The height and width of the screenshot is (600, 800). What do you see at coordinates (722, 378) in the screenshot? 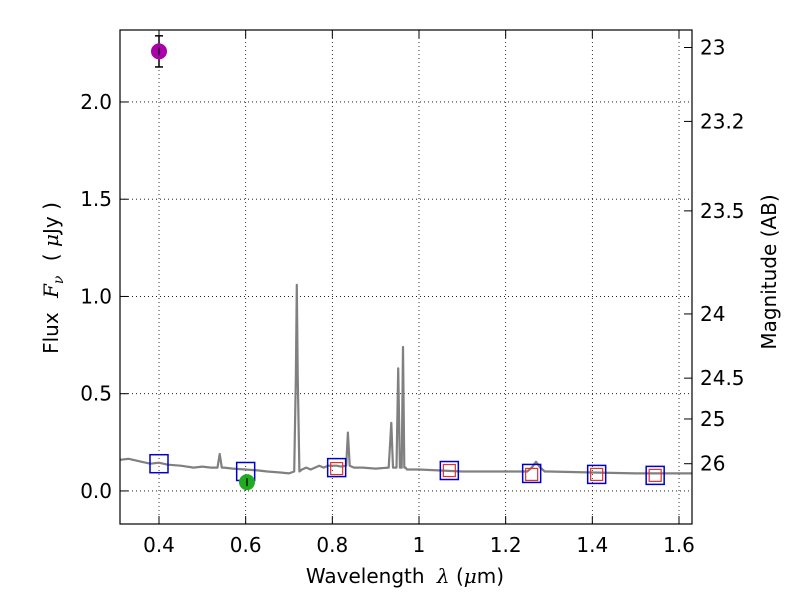
I see `y2-tick-label: 24.5` at bounding box center [722, 378].